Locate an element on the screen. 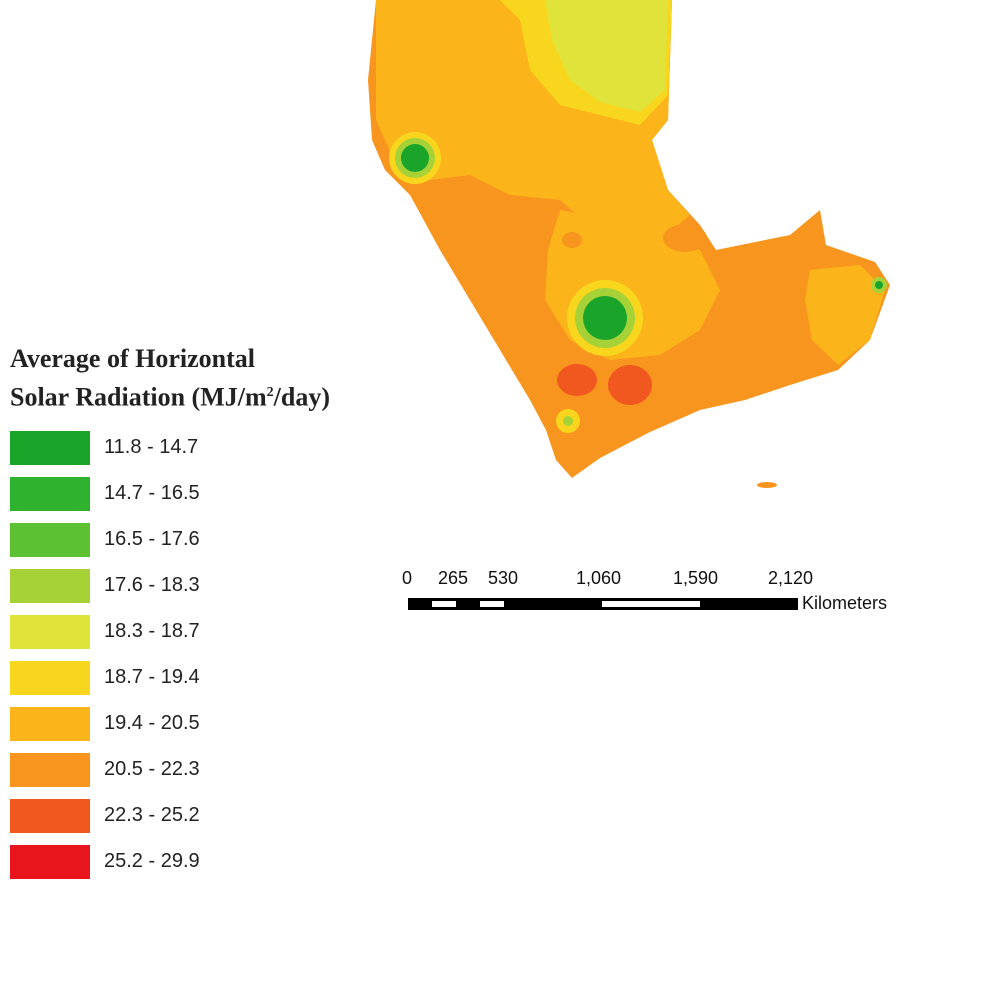 The image size is (1000, 1000). scale-bar is located at coordinates (603, 604).